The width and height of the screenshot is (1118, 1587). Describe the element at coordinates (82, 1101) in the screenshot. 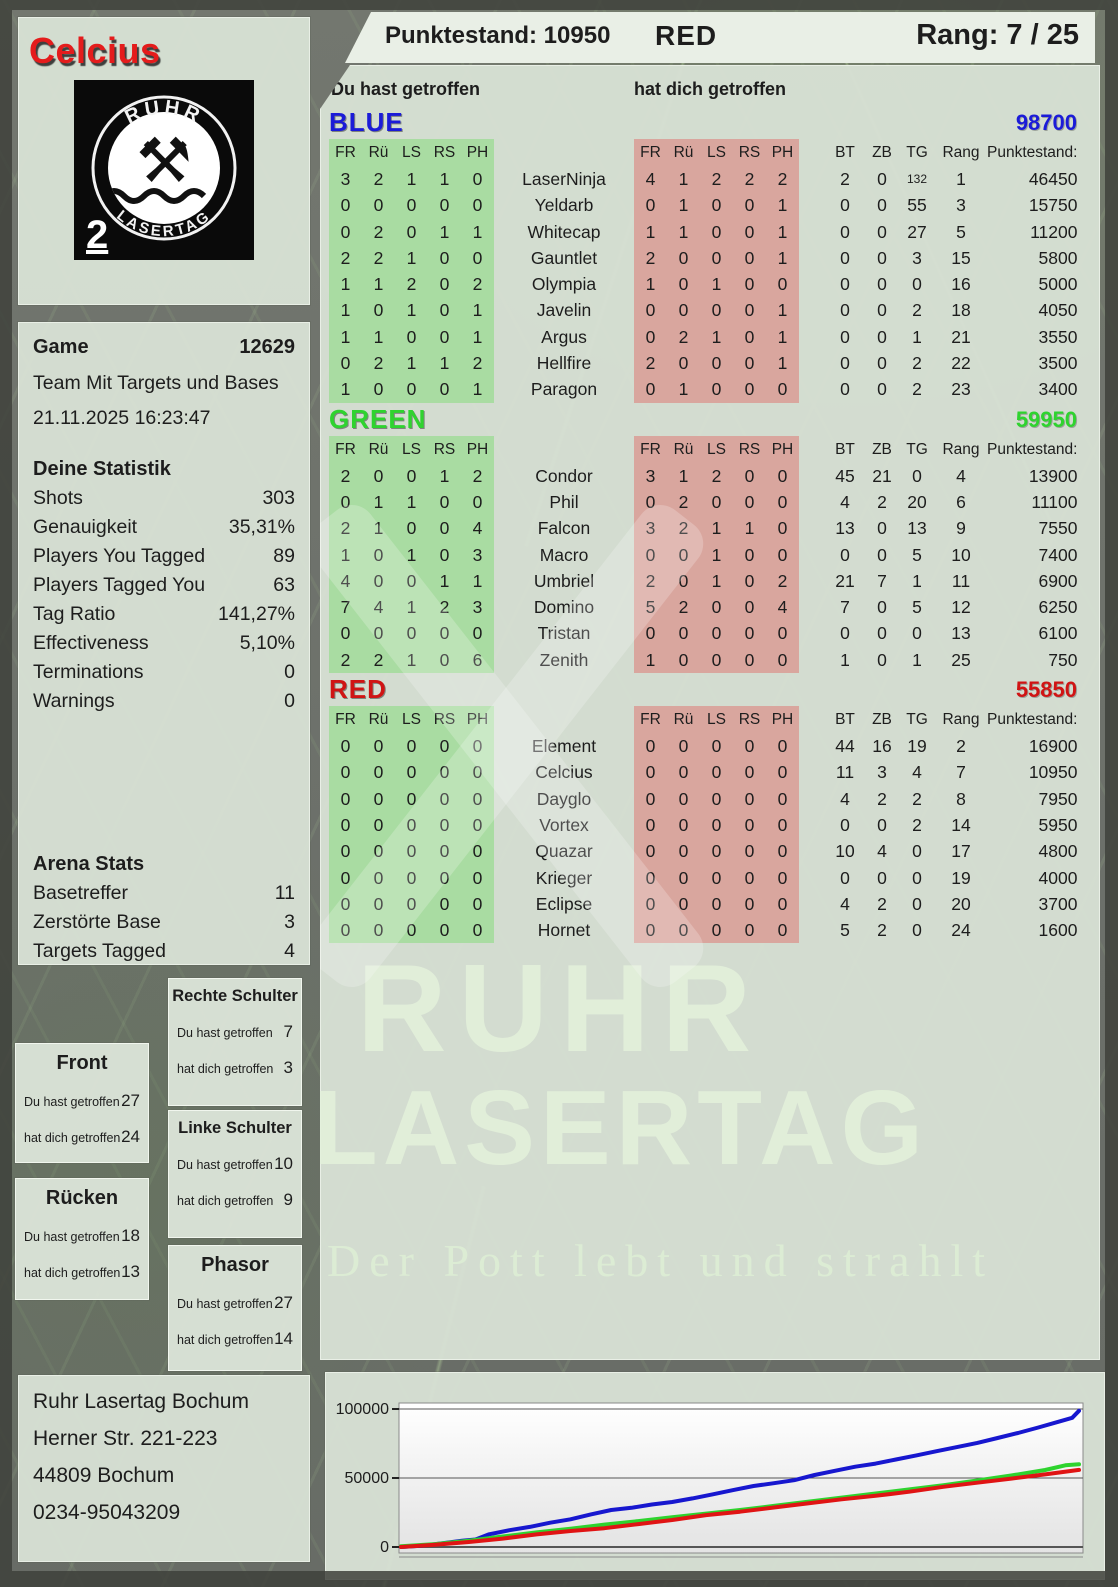

I see `hitzone-row: Du hast getroffen 27` at that location.